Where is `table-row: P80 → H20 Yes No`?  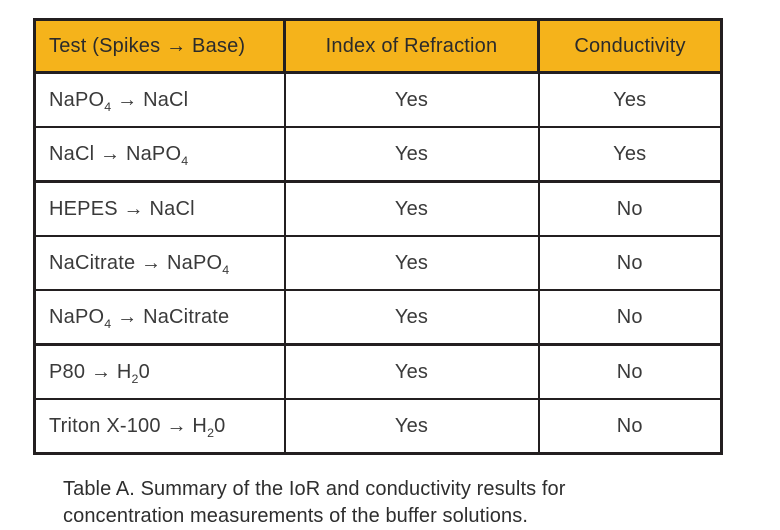
table-row: P80 → H20 Yes No is located at coordinates (378, 371).